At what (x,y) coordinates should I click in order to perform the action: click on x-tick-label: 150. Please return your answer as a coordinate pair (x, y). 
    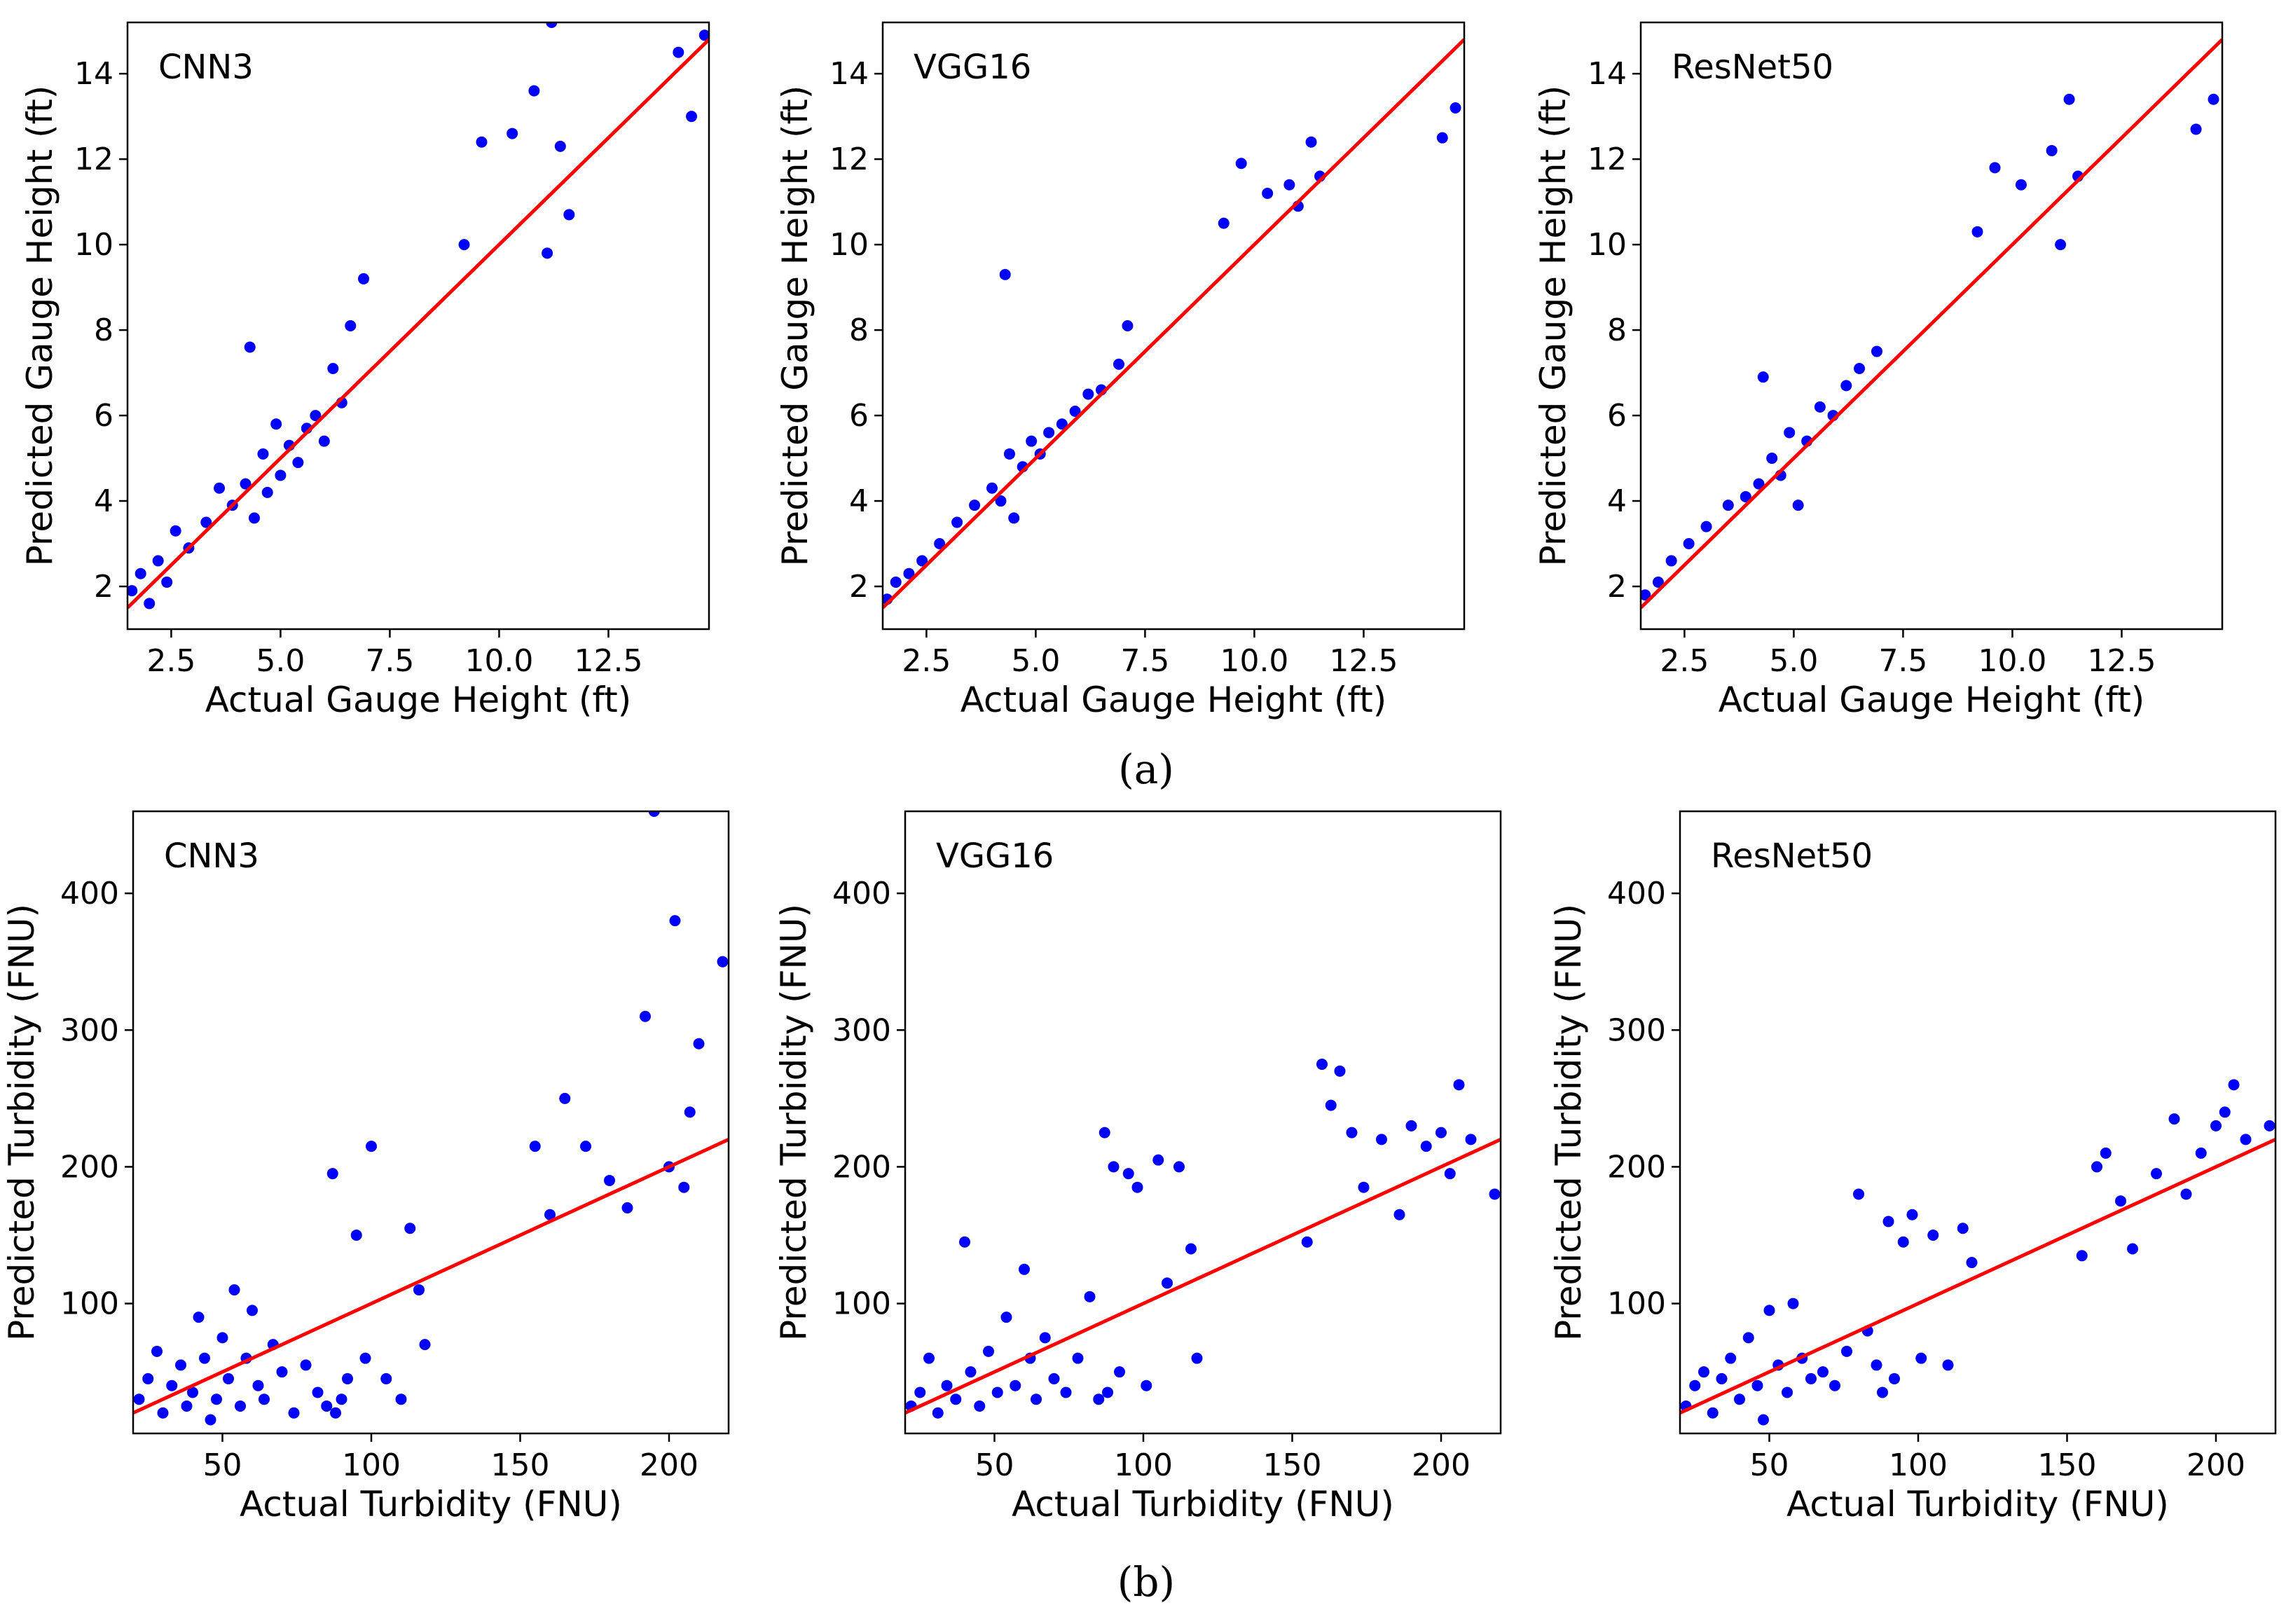
    Looking at the image, I should click on (1292, 1465).